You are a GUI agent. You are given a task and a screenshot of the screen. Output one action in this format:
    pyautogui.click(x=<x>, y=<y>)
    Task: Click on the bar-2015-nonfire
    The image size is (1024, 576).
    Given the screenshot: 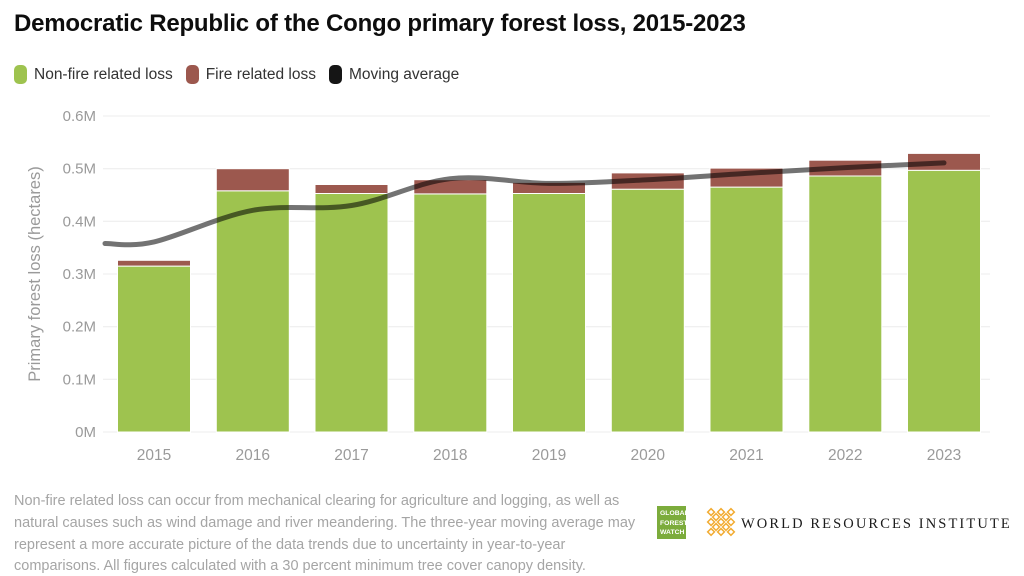 What is the action you would take?
    pyautogui.click(x=154, y=349)
    